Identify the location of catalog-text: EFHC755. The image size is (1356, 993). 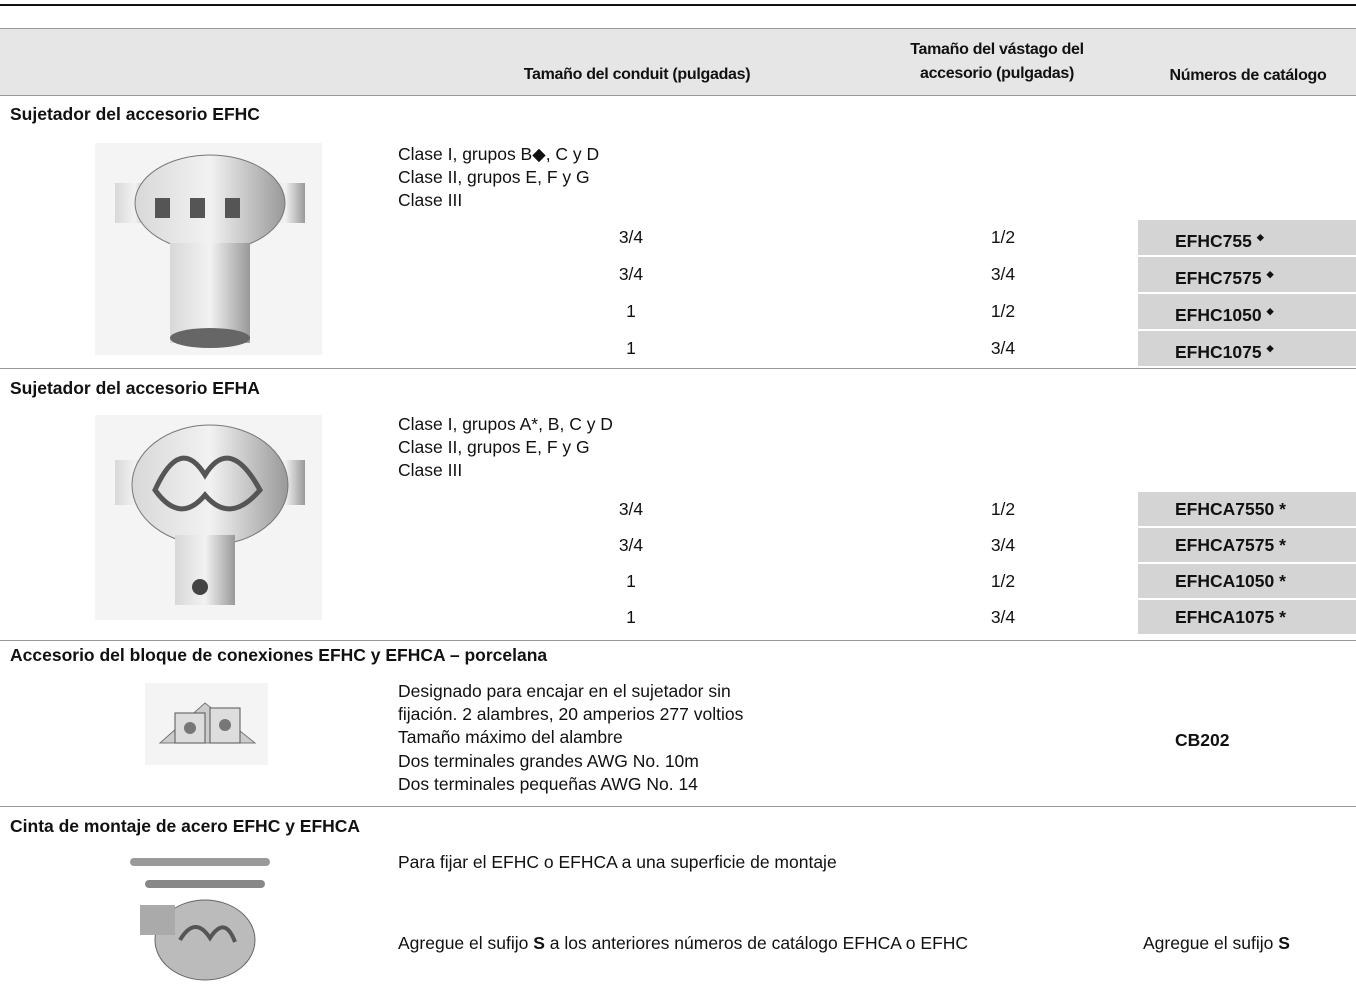
(1213, 240).